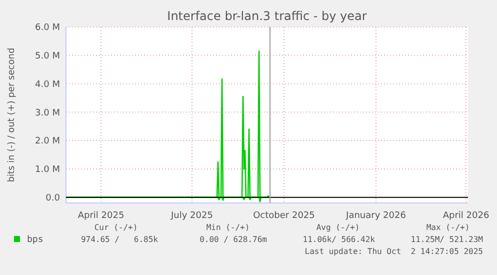 The width and height of the screenshot is (497, 275). What do you see at coordinates (284, 216) in the screenshot?
I see `x-tick-label: October 2025` at bounding box center [284, 216].